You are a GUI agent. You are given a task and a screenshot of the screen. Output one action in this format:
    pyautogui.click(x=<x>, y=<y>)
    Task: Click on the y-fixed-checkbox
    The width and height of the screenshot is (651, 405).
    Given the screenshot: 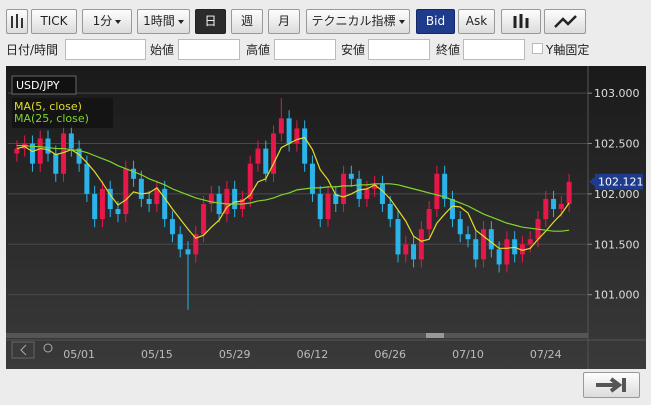 What is the action you would take?
    pyautogui.click(x=537, y=48)
    